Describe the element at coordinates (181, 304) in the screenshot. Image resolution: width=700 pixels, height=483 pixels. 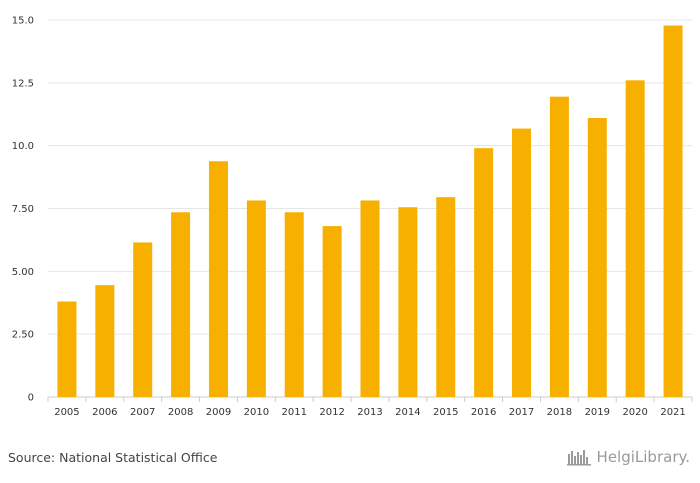
I see `bar-2008` at that location.